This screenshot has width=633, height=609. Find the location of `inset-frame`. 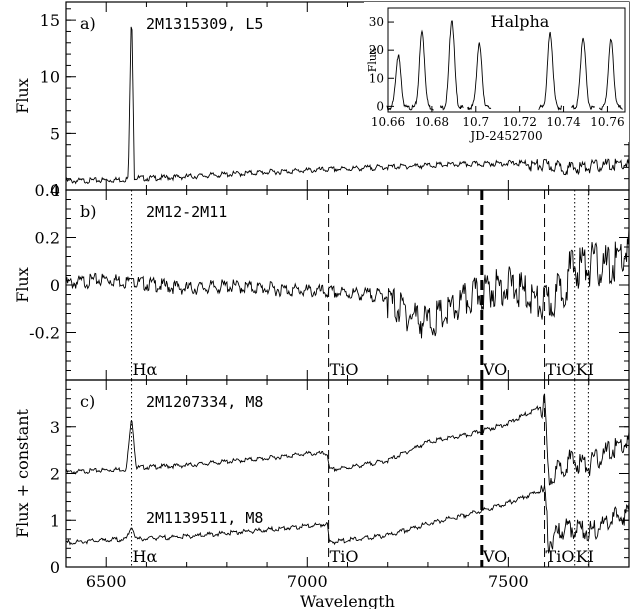

inset-frame is located at coordinates (506, 60).